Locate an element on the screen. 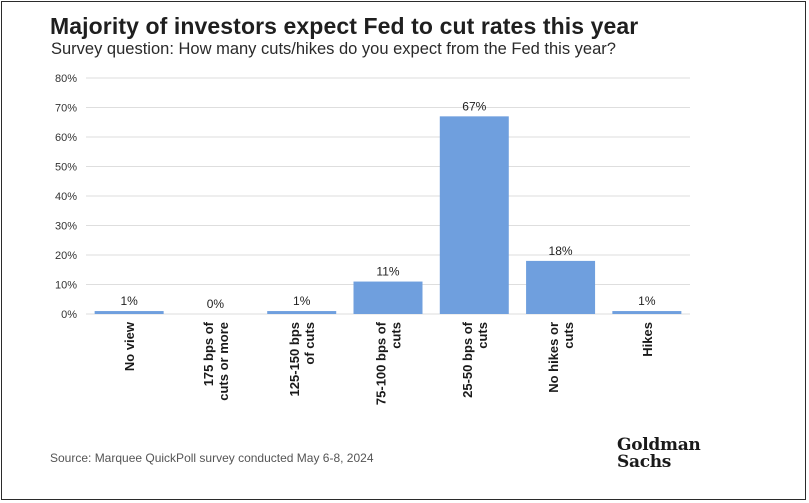 Image resolution: width=809 pixels, height=503 pixels. y-tick-label: 10% is located at coordinates (66, 286).